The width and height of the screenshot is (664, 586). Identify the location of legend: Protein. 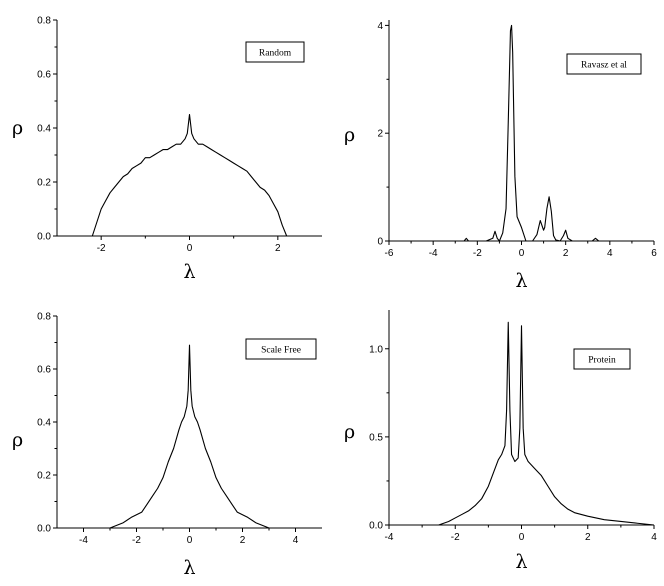
(602, 359).